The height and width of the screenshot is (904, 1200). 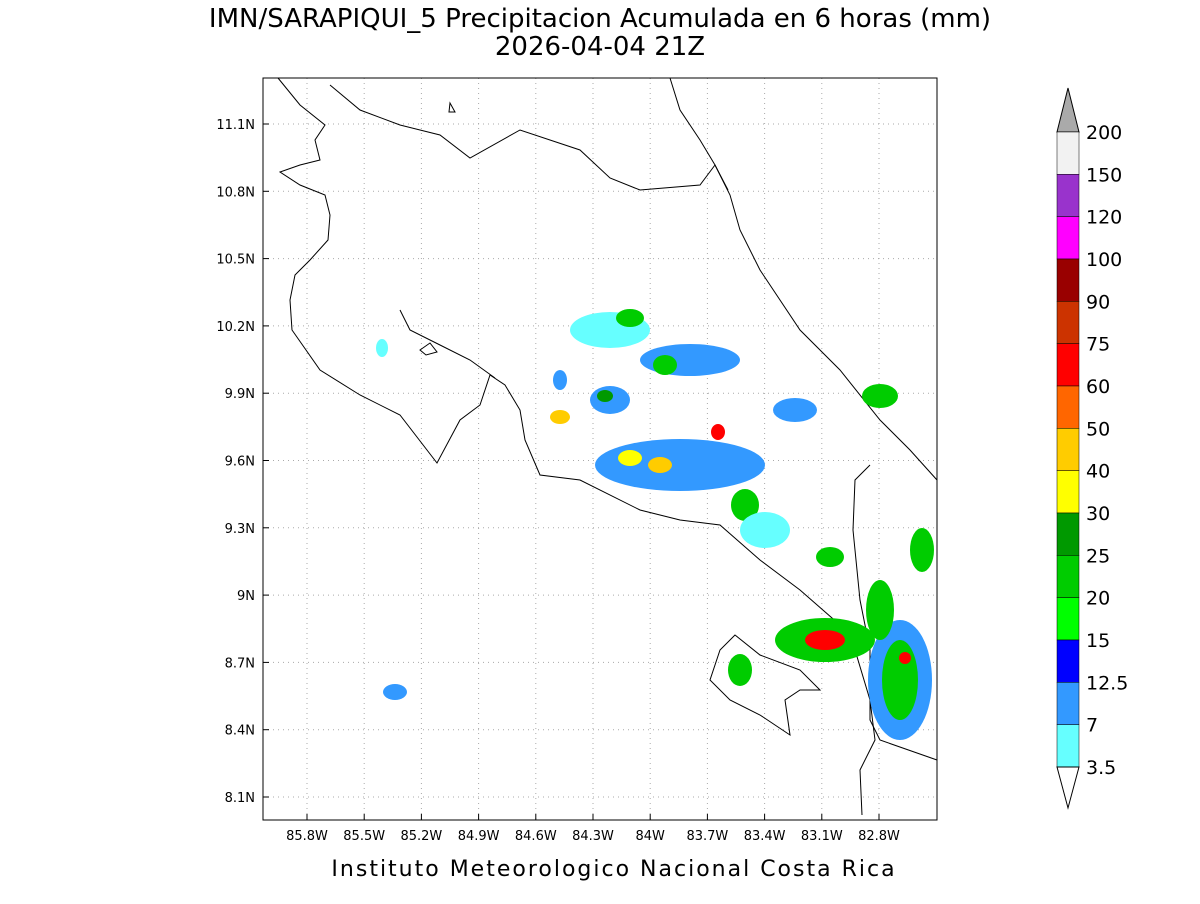 What do you see at coordinates (1098, 641) in the screenshot?
I see `colorbar-label: 15` at bounding box center [1098, 641].